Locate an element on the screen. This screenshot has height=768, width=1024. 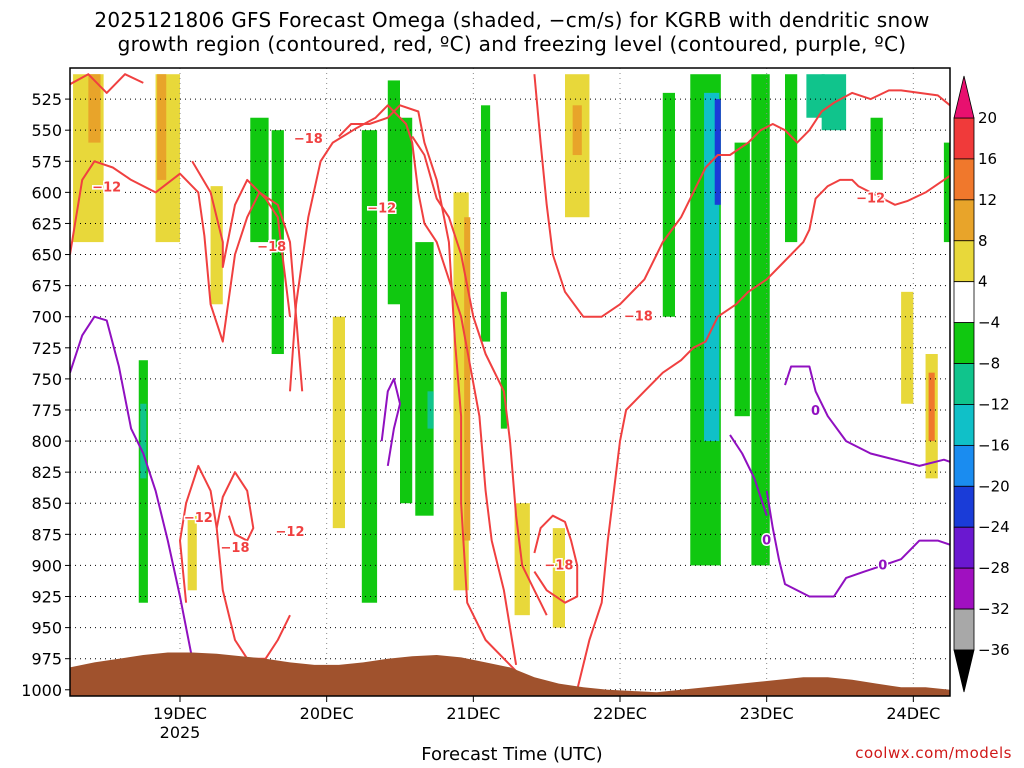
colorbar-label: 16 is located at coordinates (987, 159).